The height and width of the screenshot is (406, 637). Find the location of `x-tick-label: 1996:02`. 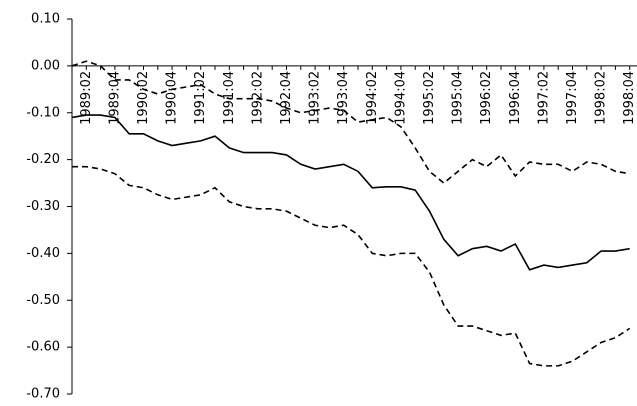

x-tick-label: 1996:02 is located at coordinates (486, 98).